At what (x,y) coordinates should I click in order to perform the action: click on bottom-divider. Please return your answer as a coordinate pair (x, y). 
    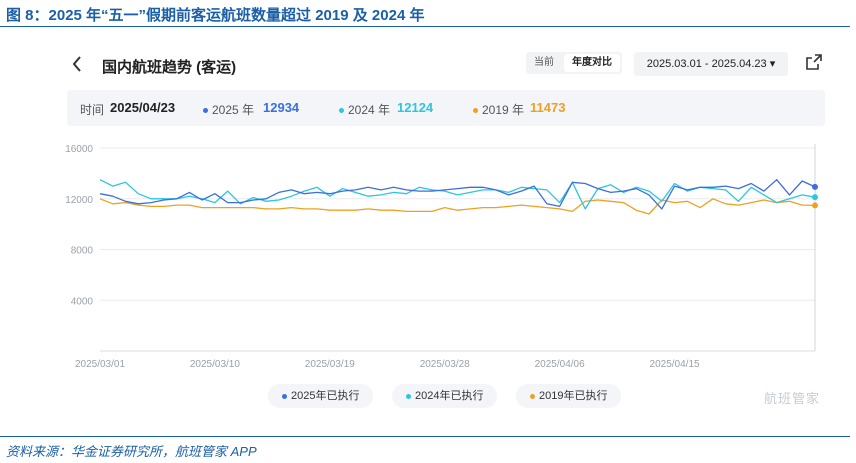
    Looking at the image, I should click on (425, 436).